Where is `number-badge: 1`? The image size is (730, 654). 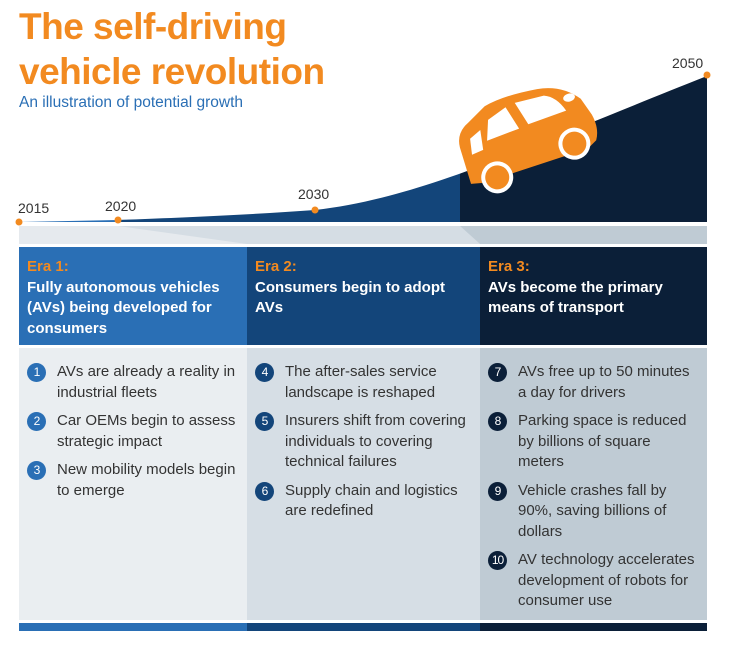
number-badge: 1 is located at coordinates (36, 372).